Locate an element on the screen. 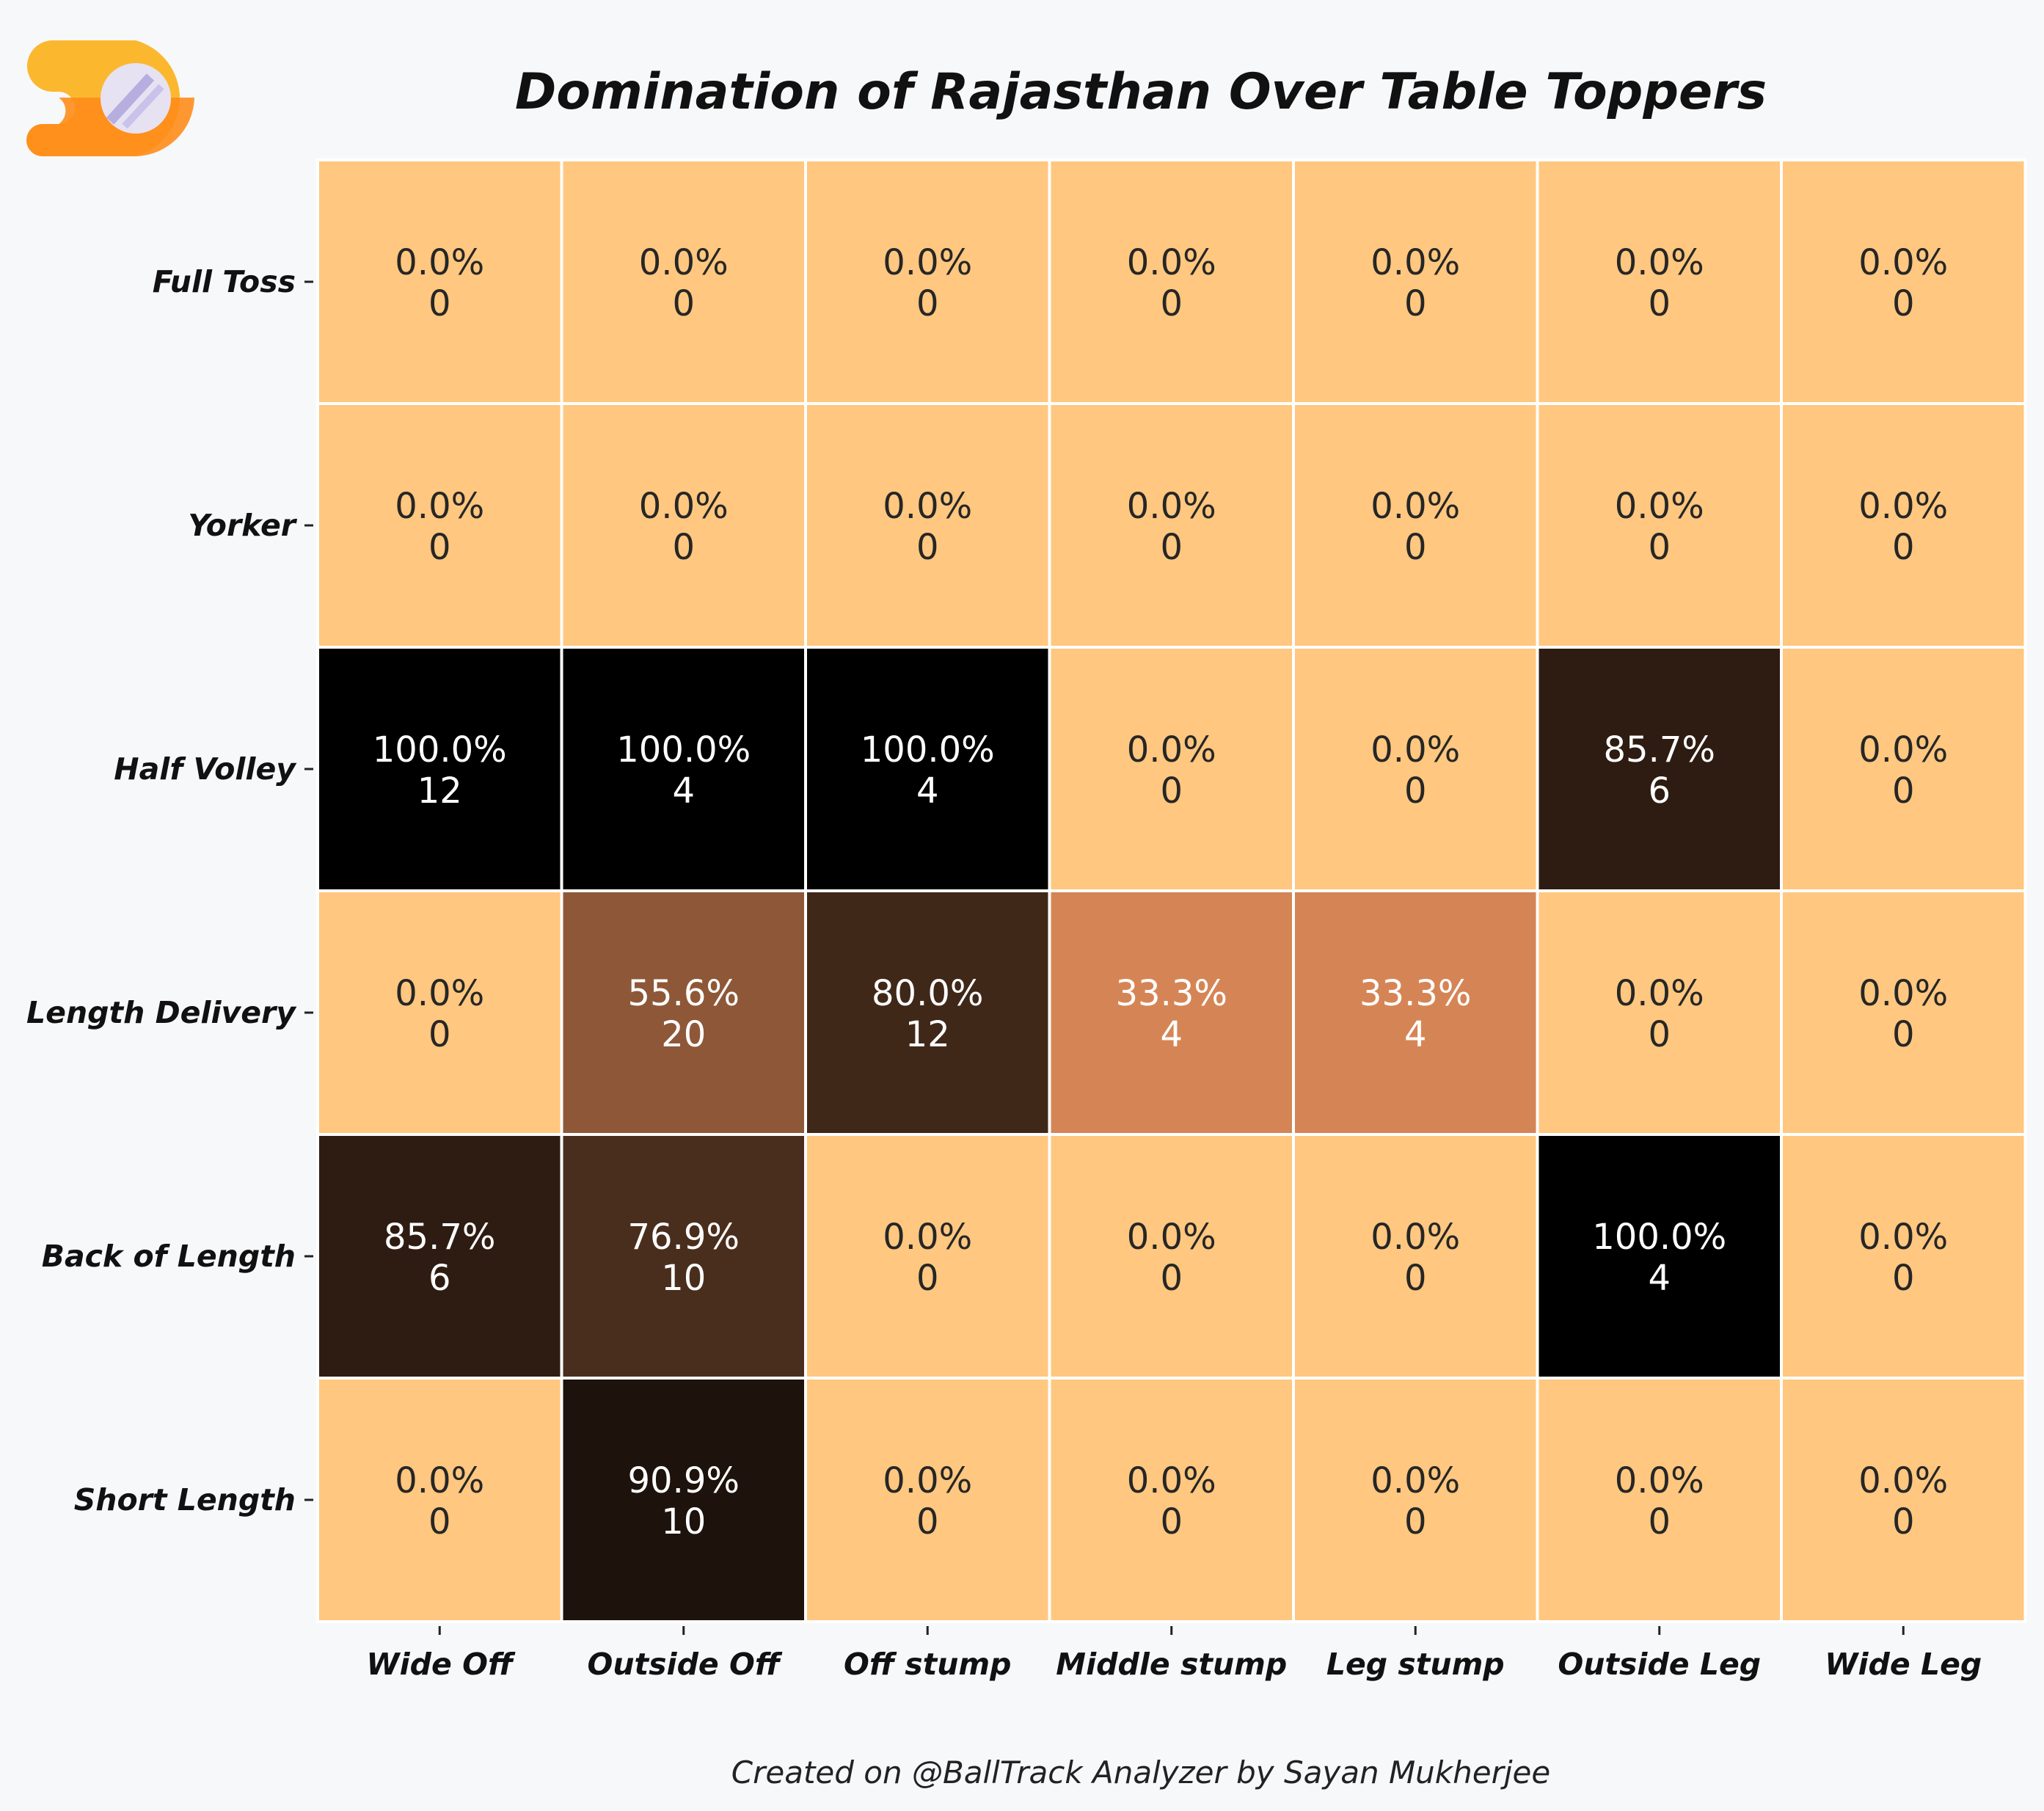  cell-percent-label: 80.0% is located at coordinates (927, 993).